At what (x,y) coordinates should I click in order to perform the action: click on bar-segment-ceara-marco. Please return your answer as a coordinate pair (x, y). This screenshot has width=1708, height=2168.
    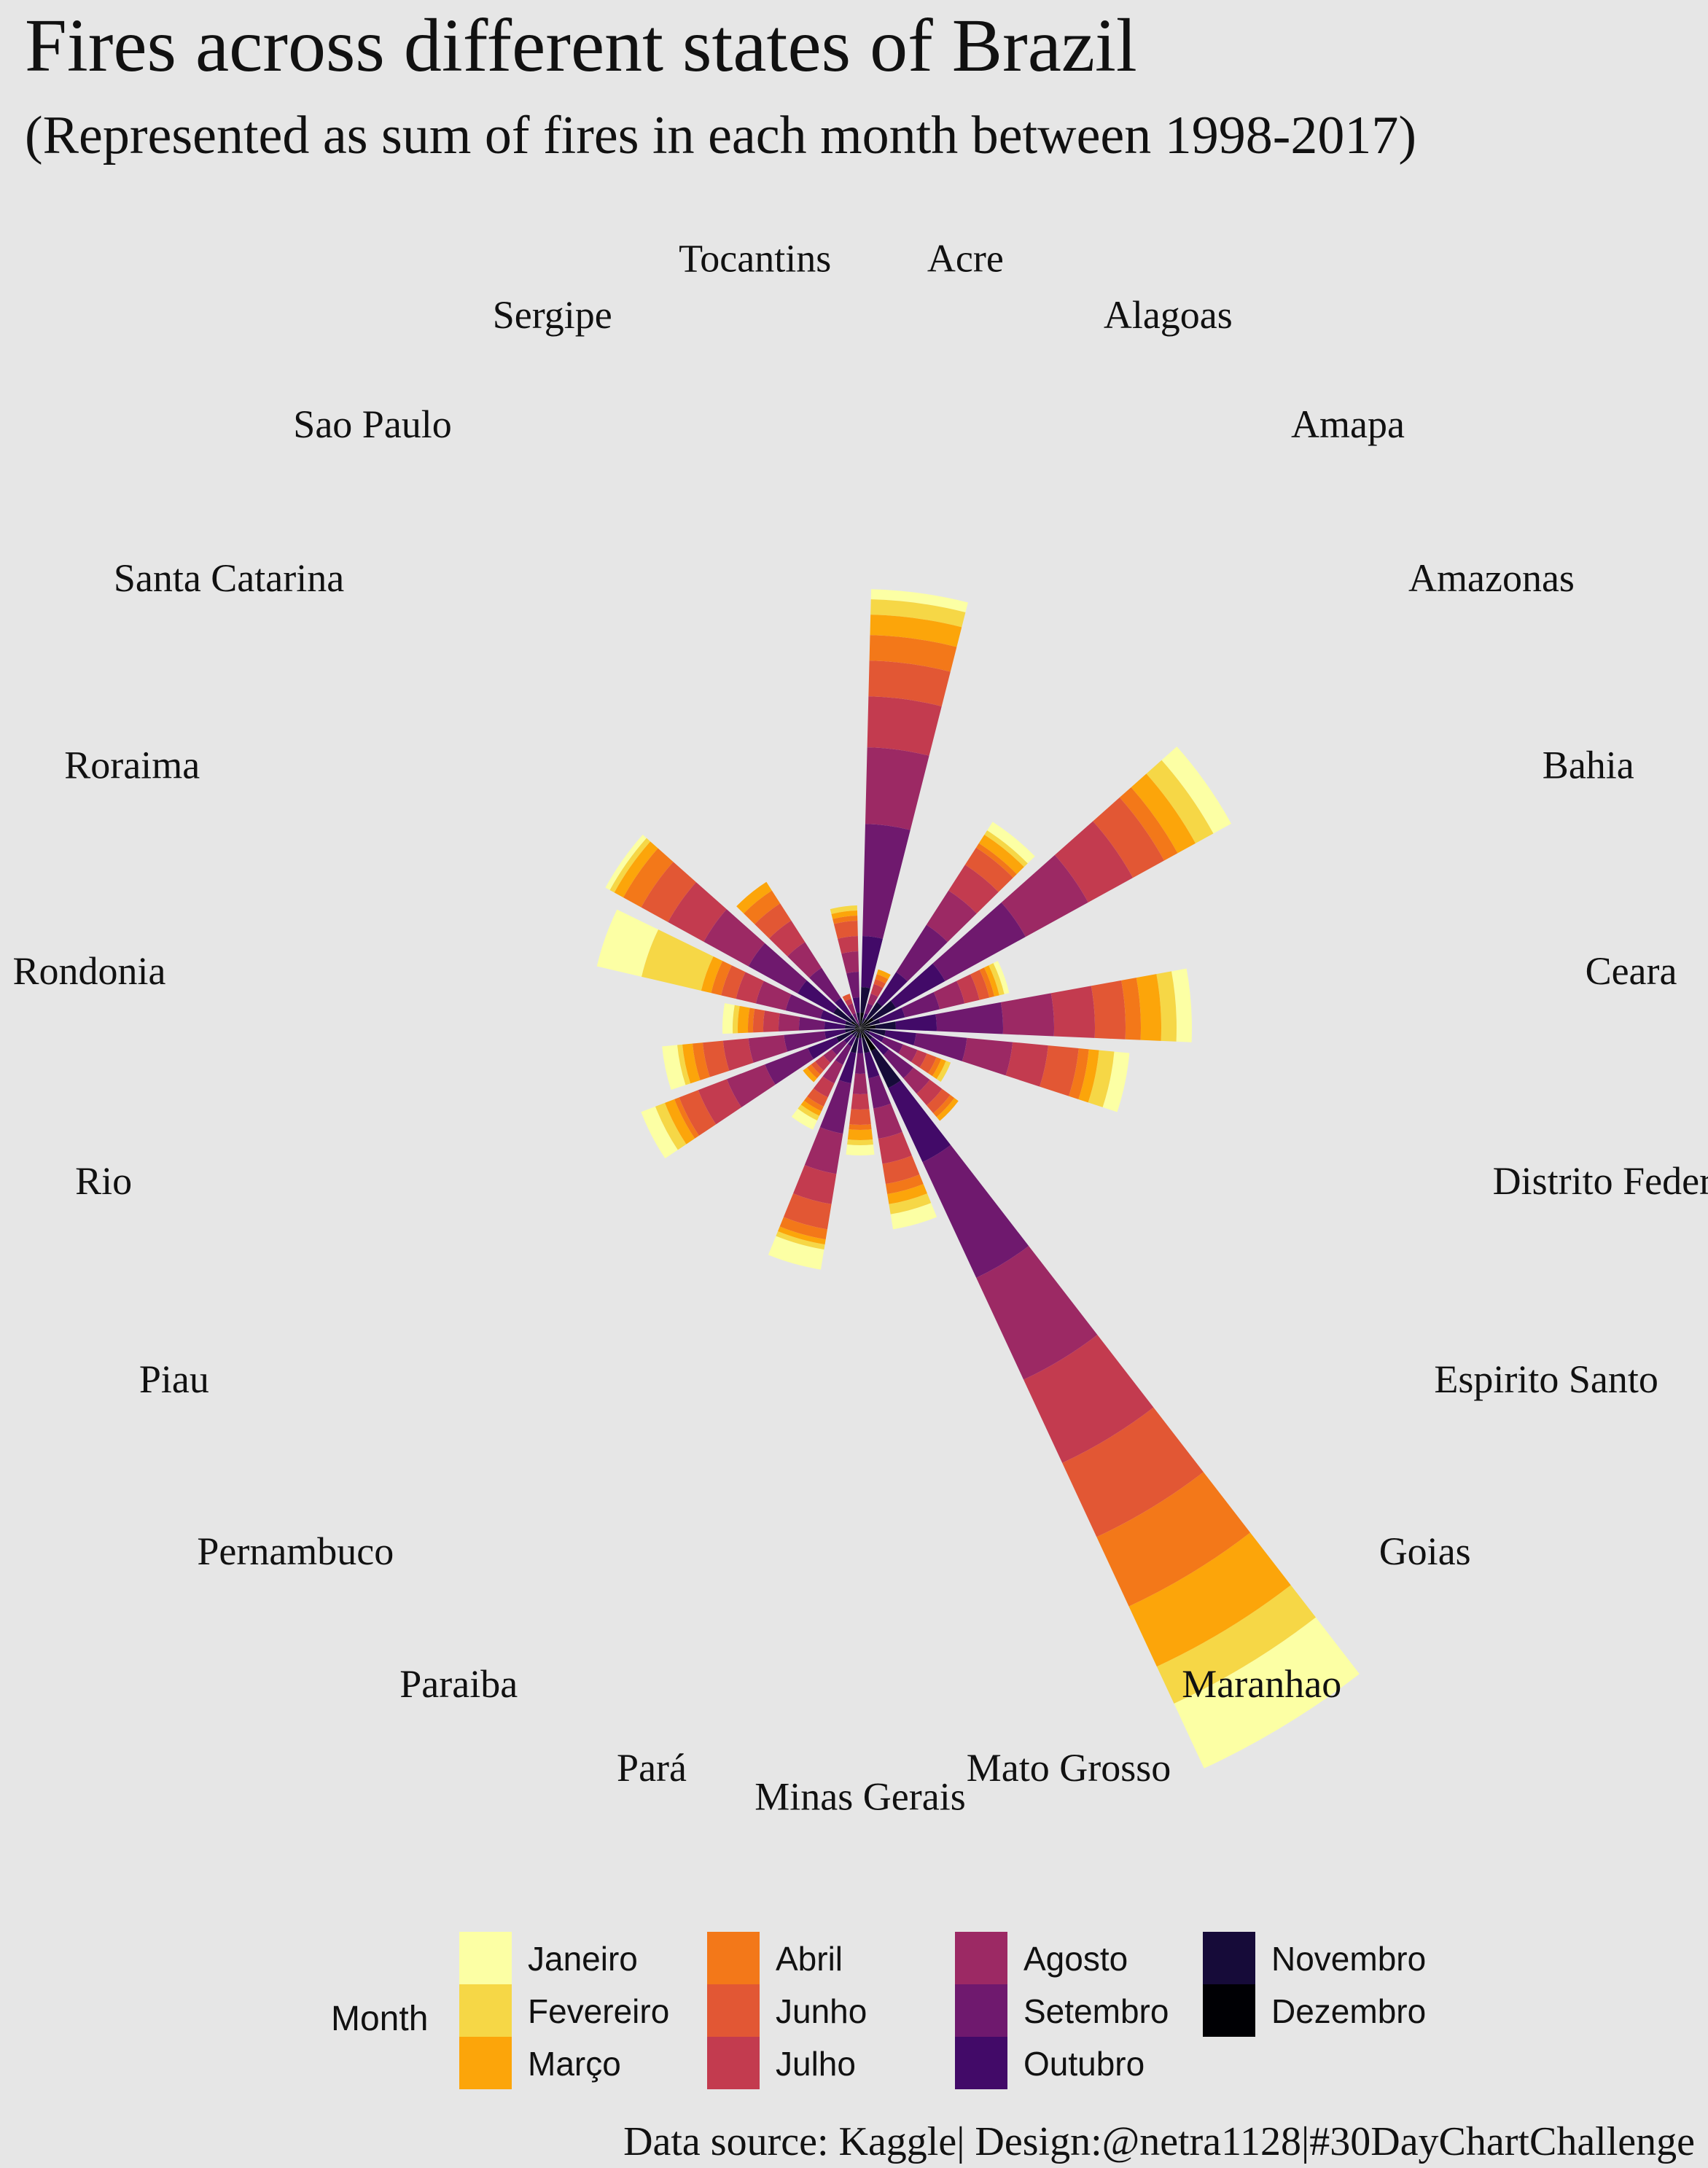
    Looking at the image, I should click on (1149, 1007).